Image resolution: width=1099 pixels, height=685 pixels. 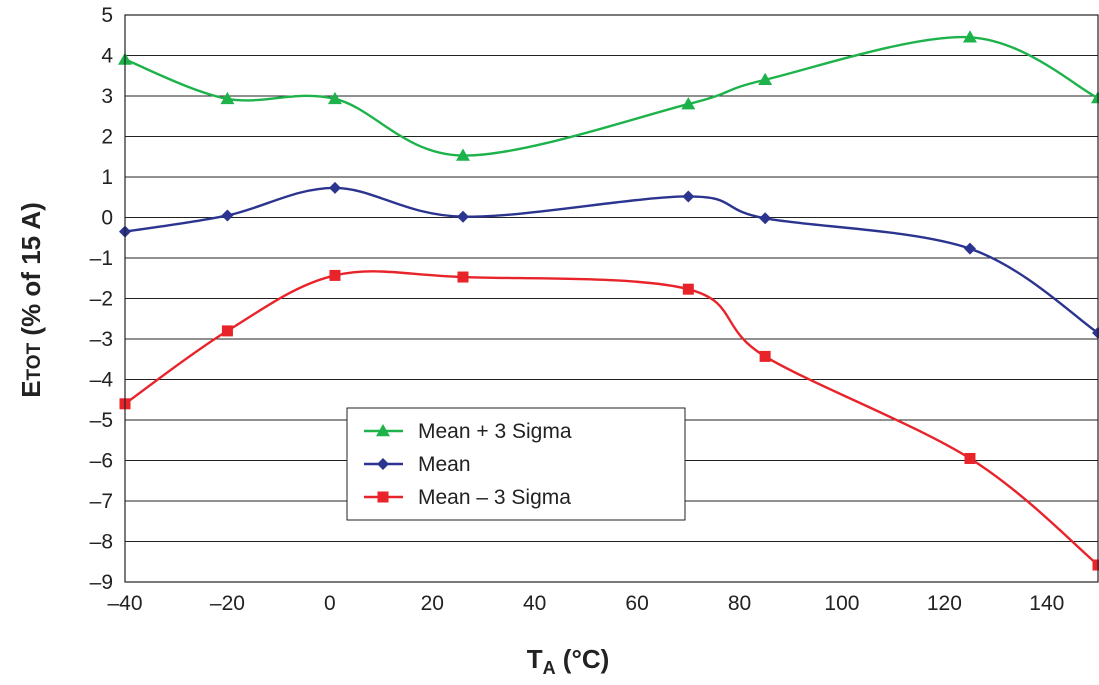 I want to click on y-tick-label: –6, so click(x=101, y=461).